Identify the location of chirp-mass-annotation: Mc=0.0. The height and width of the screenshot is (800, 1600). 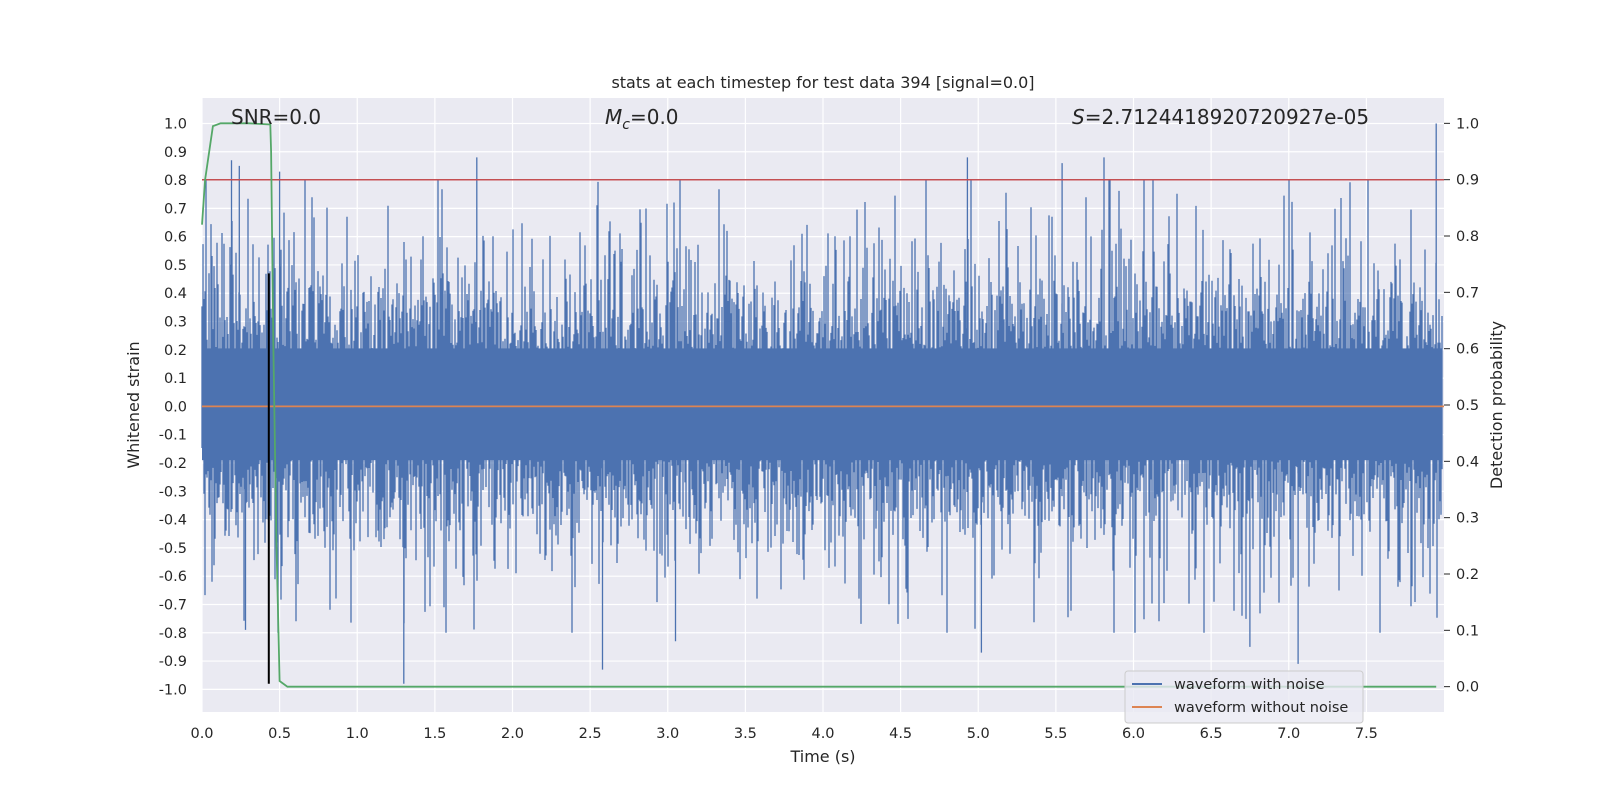
(642, 119).